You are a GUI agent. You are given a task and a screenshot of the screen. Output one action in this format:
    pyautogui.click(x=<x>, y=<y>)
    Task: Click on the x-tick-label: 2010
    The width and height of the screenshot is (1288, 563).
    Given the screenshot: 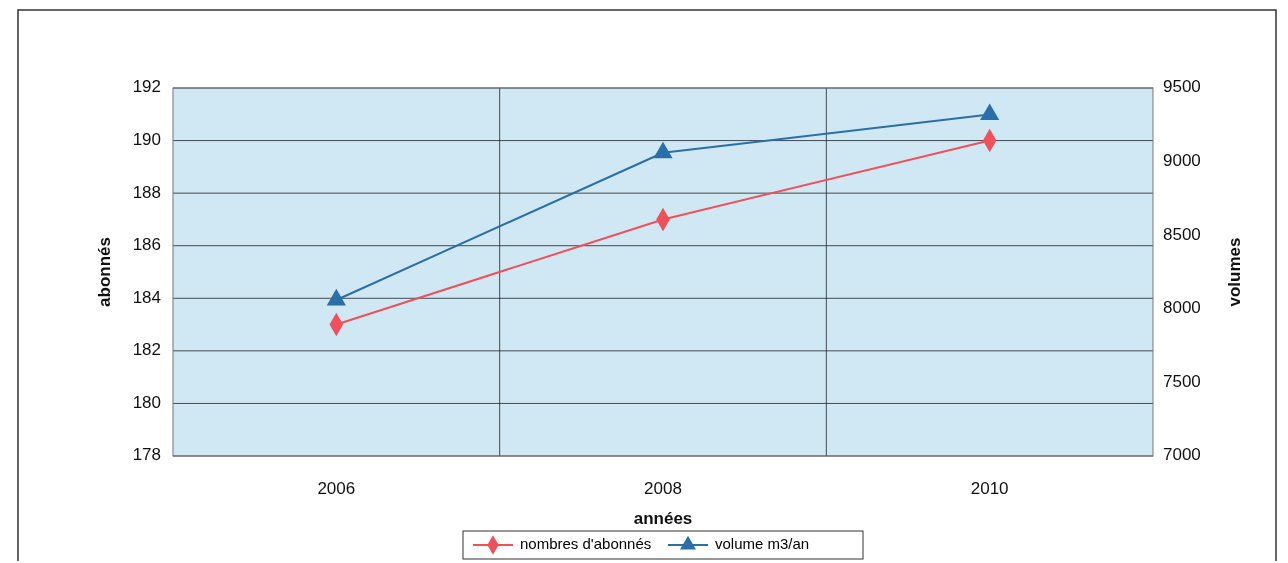 What is the action you would take?
    pyautogui.click(x=989, y=488)
    